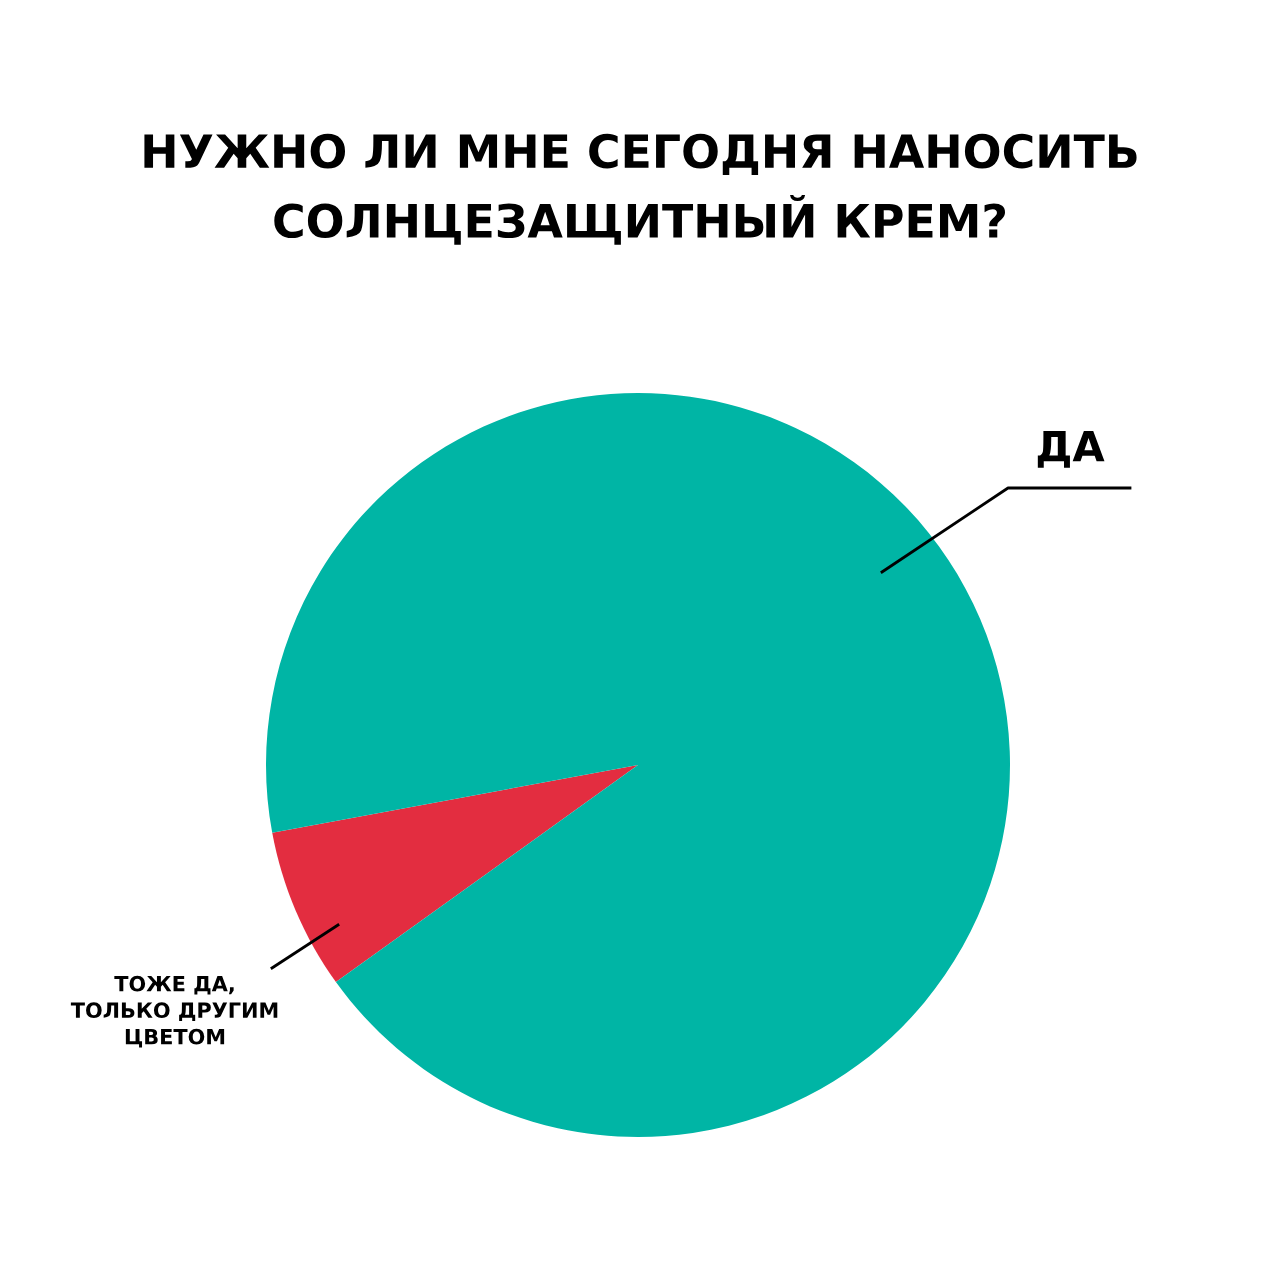 Image resolution: width=1280 pixels, height=1280 pixels. What do you see at coordinates (640, 189) in the screenshot?
I see `chart-title: НУЖНО ЛИ МНЕ СЕГОДНЯ НАНОСИТЬ СОЛНЦЕЗАЩИТНЫЙ КРЕМ?` at bounding box center [640, 189].